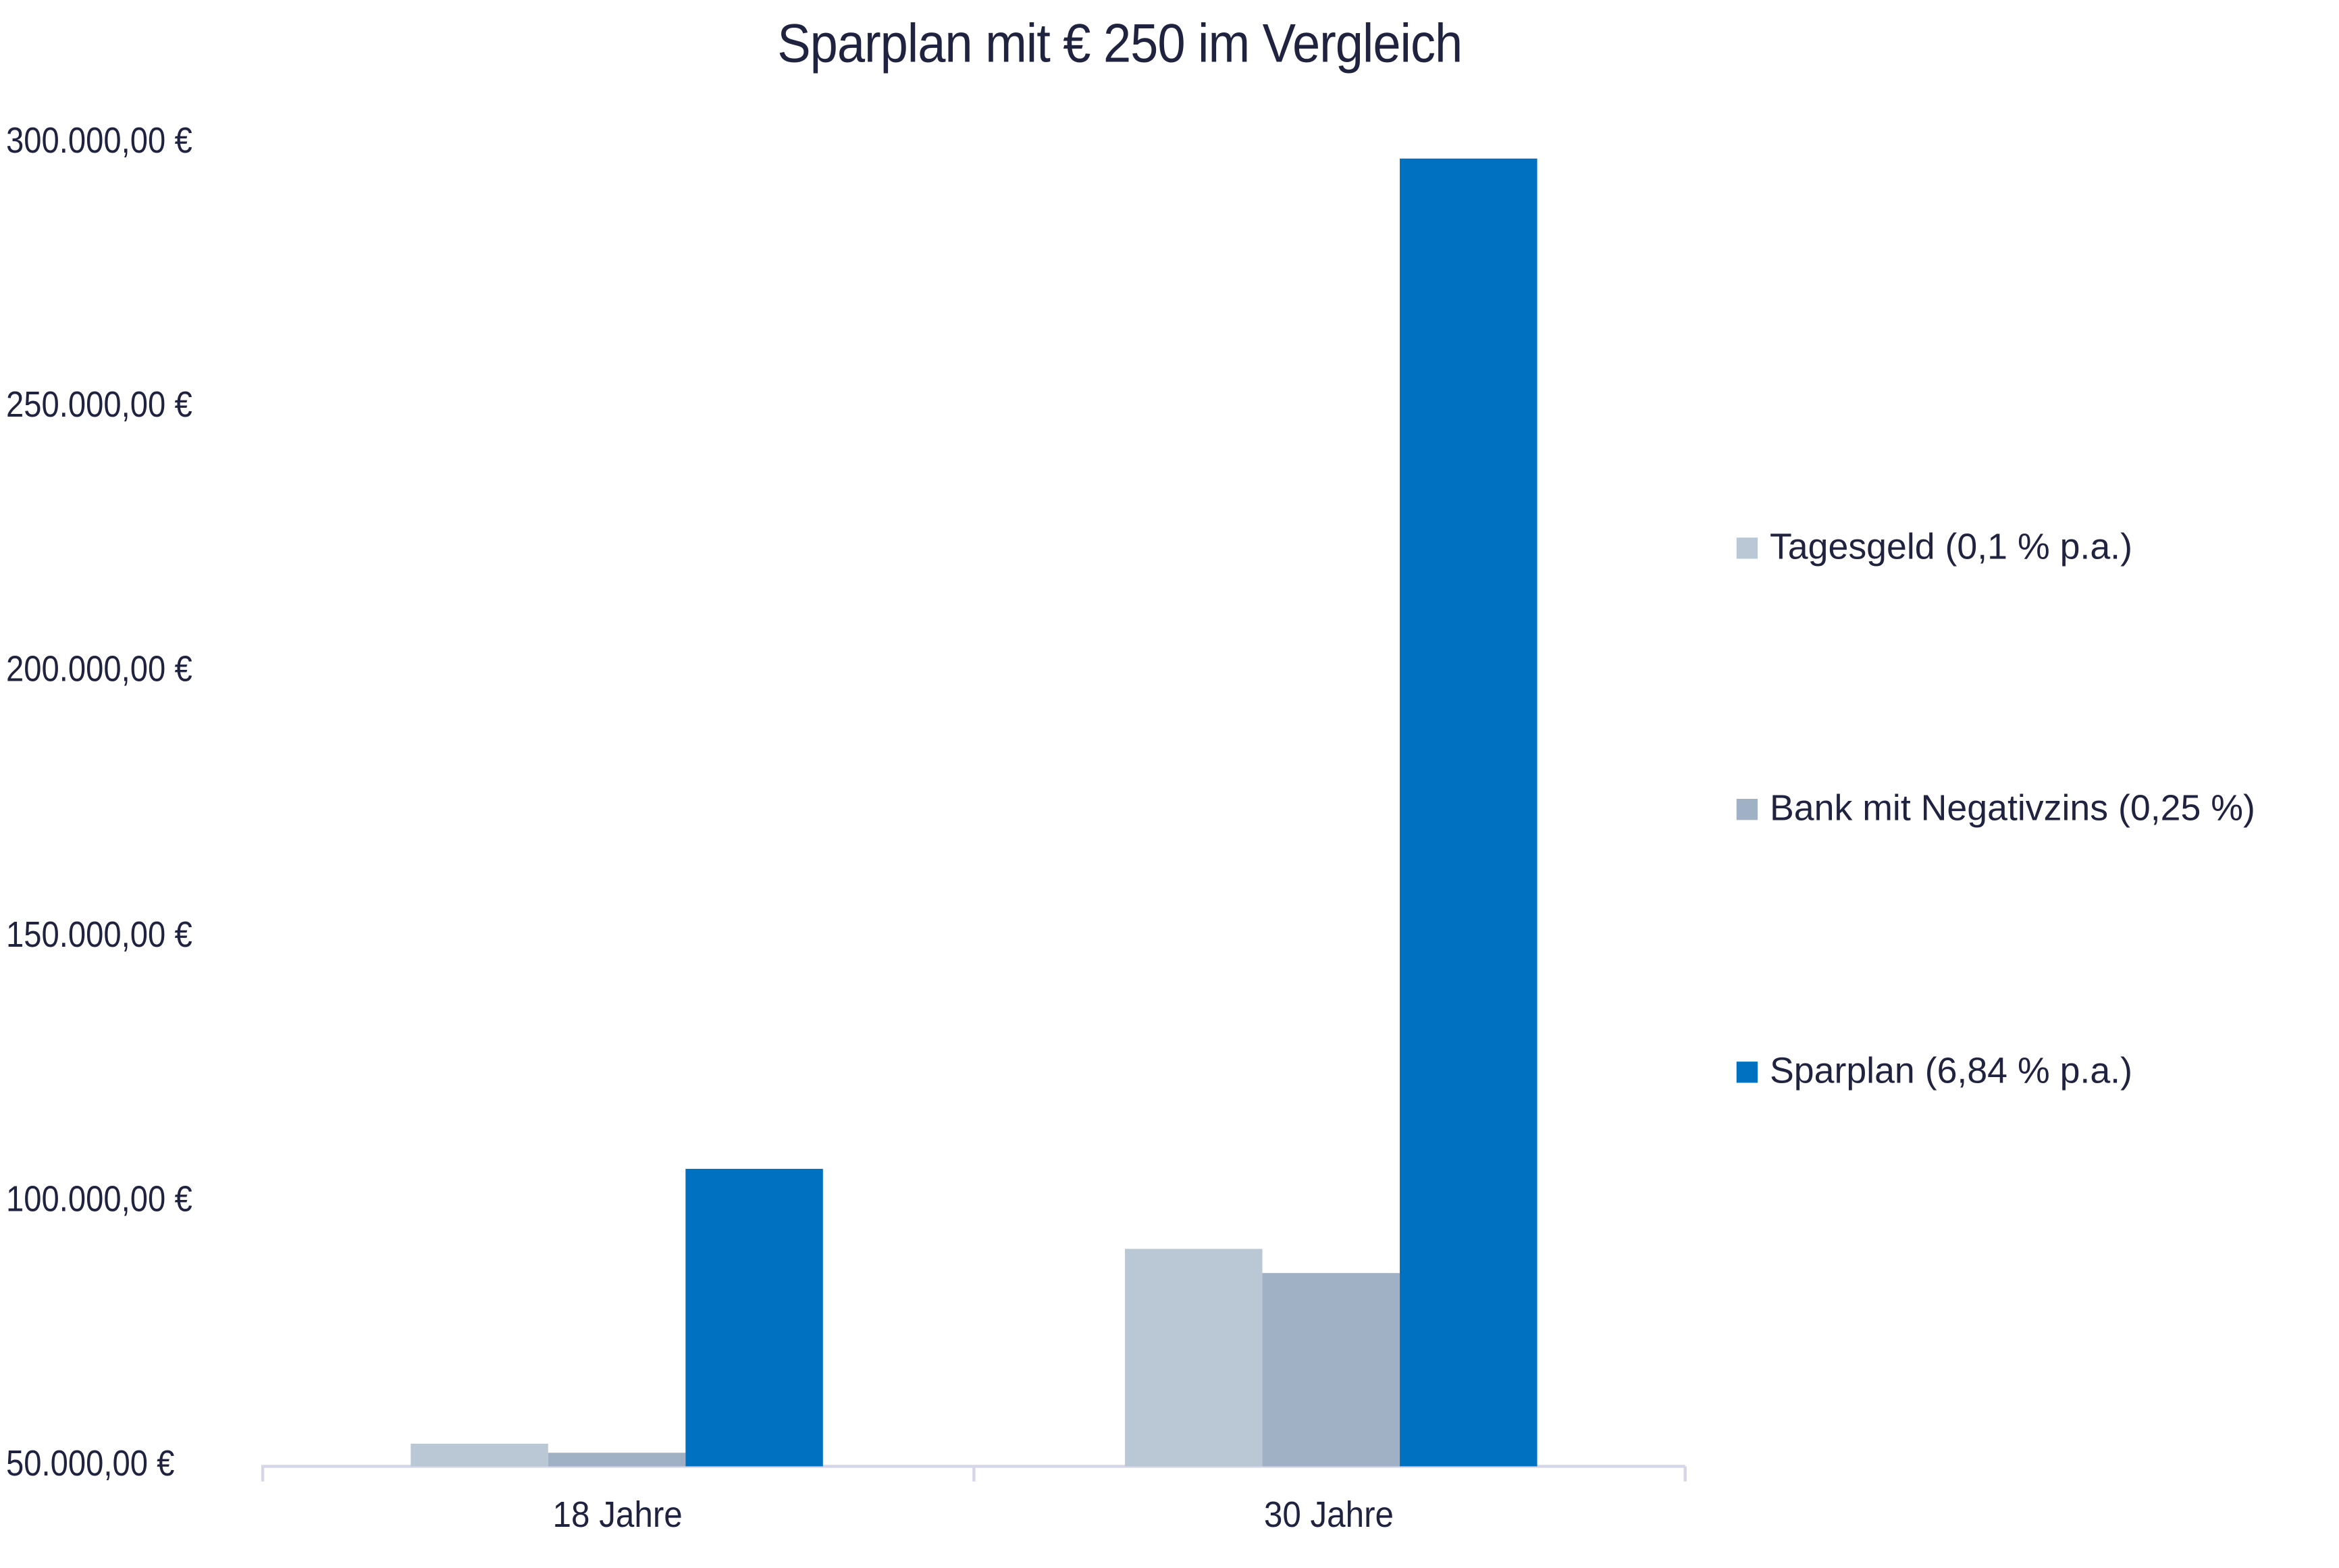  I want to click on y-tick-label: 50.000,00 €, so click(90, 1464).